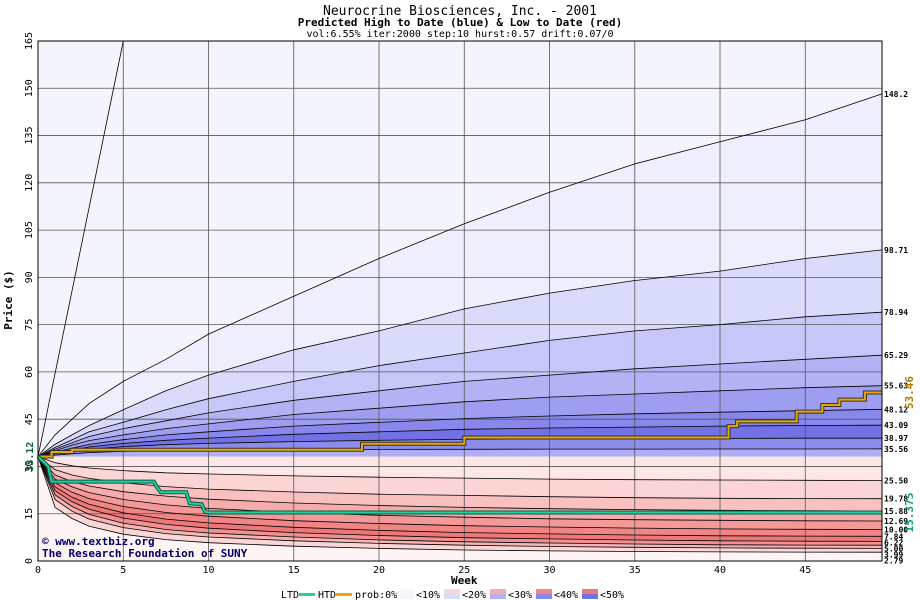  Describe the element at coordinates (208, 570) in the screenshot. I see `x-tick-10: 10` at that location.